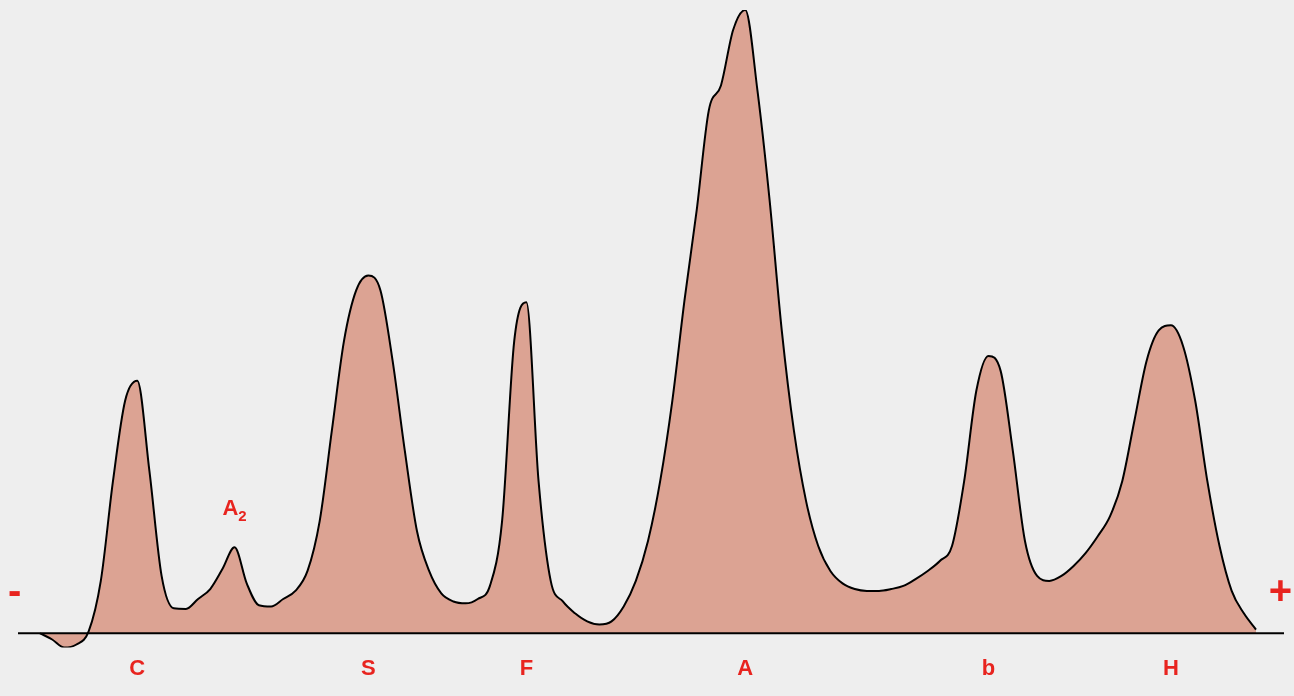 This screenshot has width=1294, height=696. I want to click on x-tick-label: C, so click(137, 667).